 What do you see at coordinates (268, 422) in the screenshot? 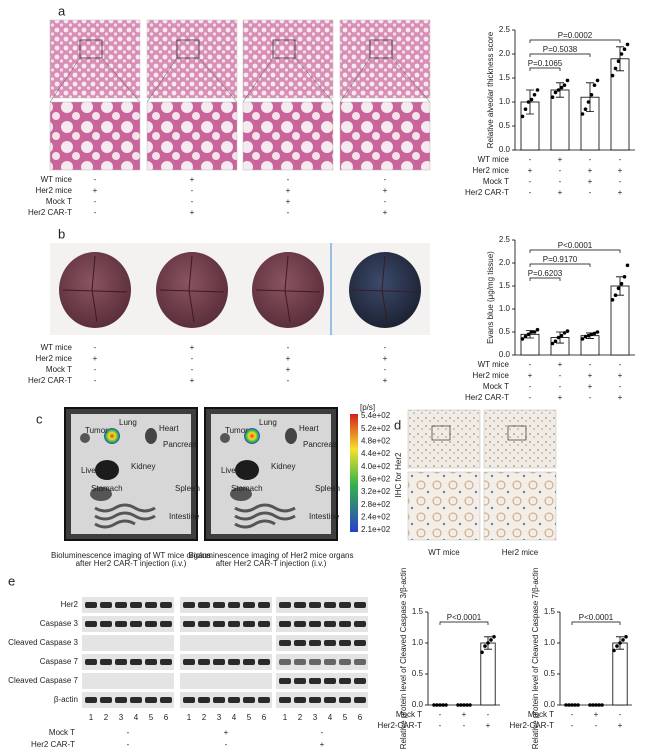
I see `organ-label: Lung` at bounding box center [268, 422].